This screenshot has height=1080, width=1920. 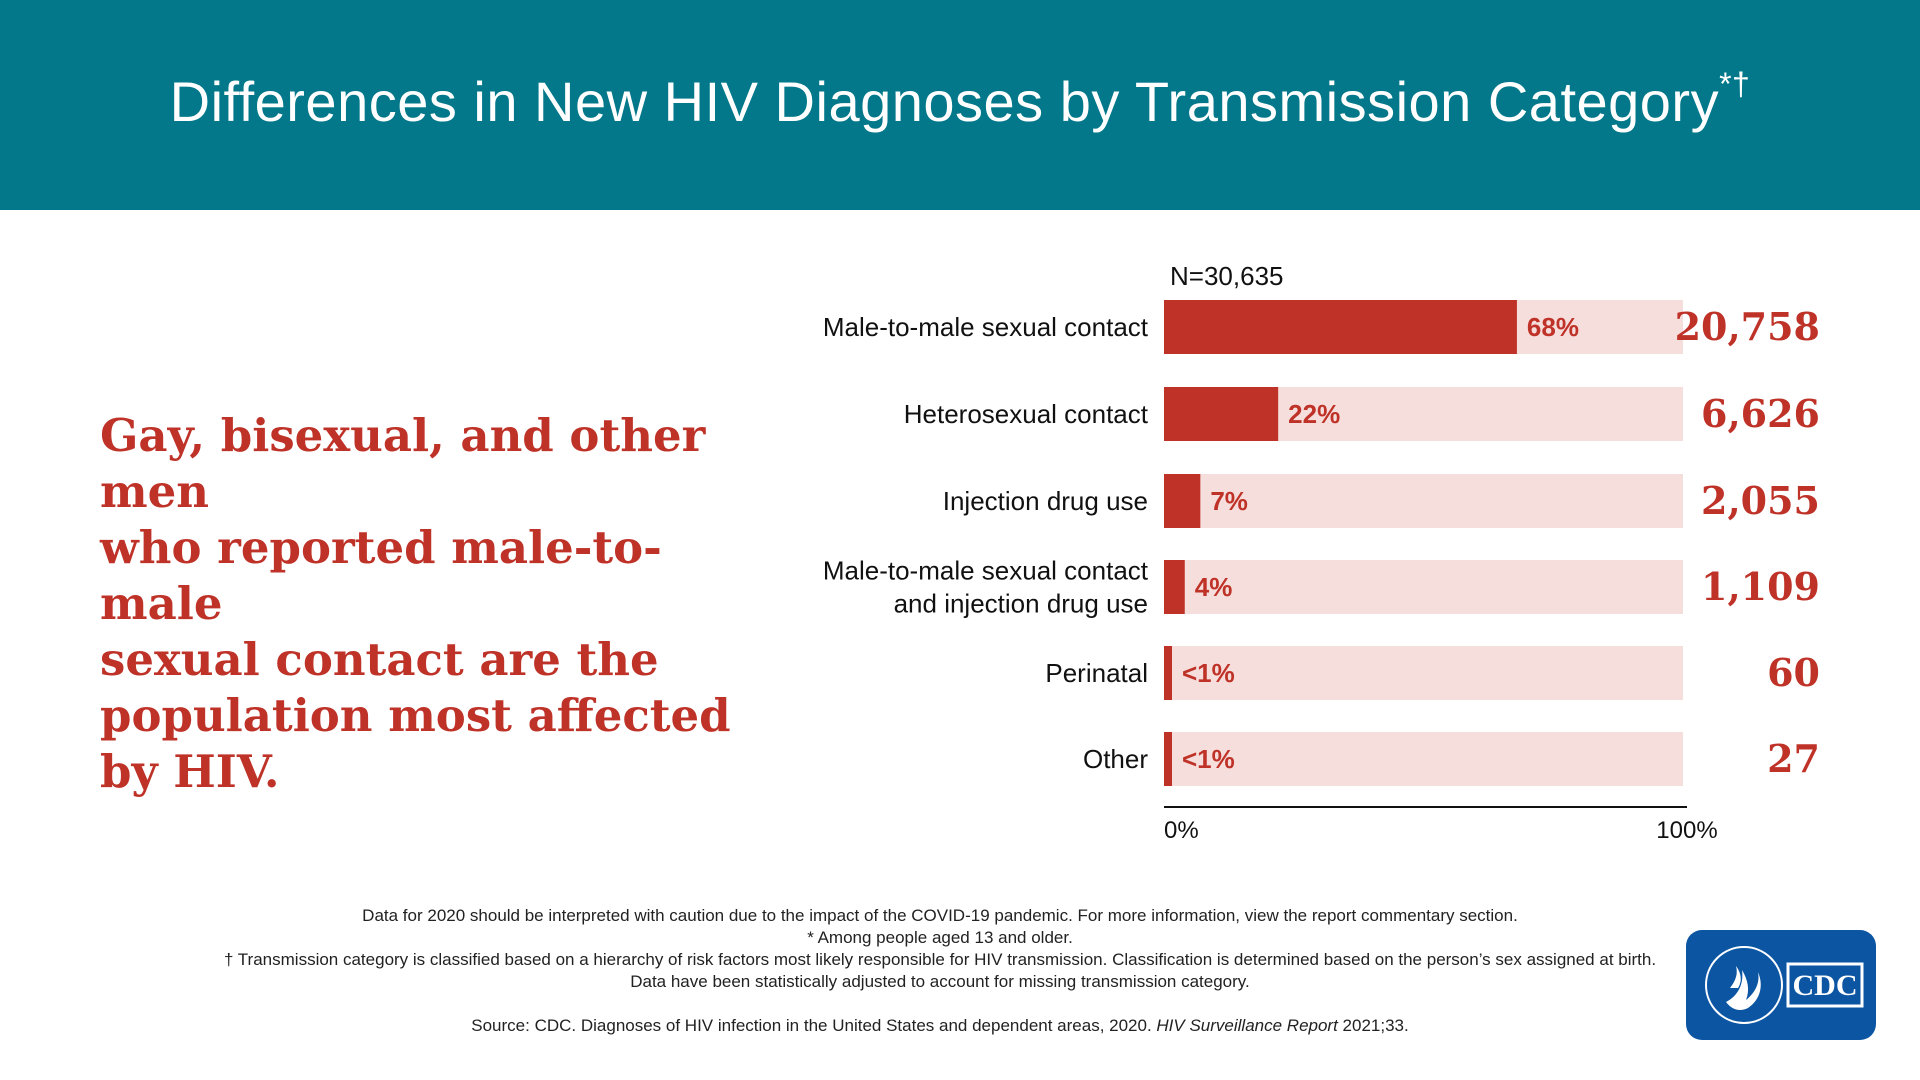 I want to click on sample-size-label: N=30,635, so click(x=1226, y=276).